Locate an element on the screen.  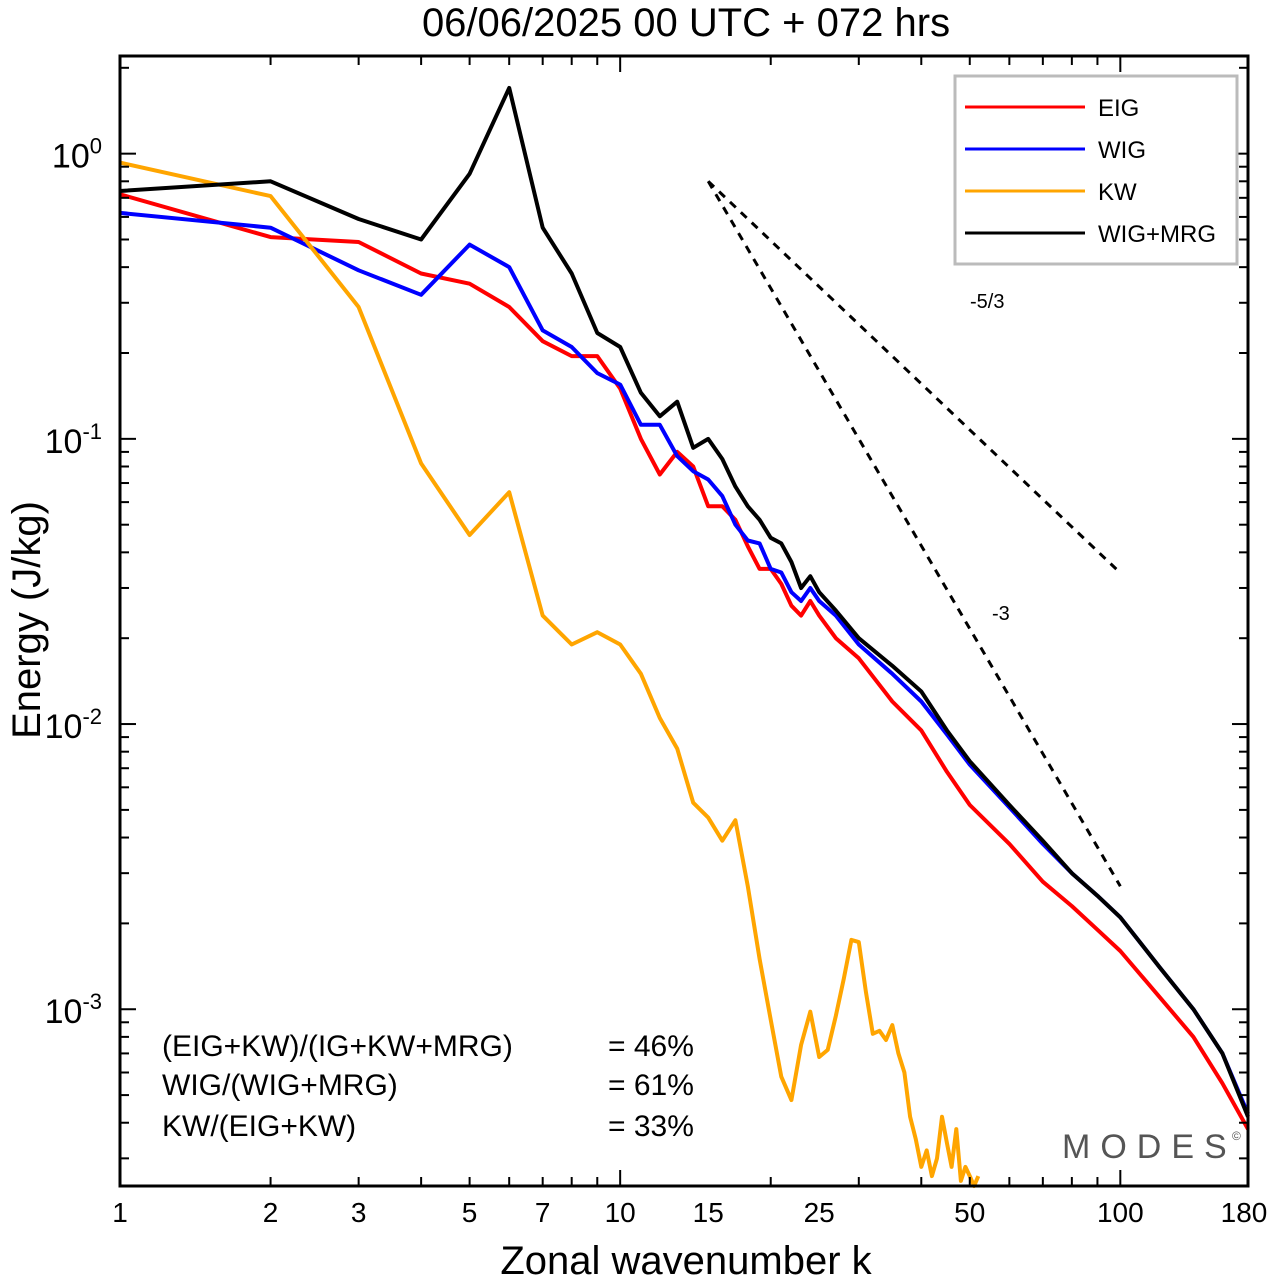
x-tick-label: 25 is located at coordinates (819, 1212).